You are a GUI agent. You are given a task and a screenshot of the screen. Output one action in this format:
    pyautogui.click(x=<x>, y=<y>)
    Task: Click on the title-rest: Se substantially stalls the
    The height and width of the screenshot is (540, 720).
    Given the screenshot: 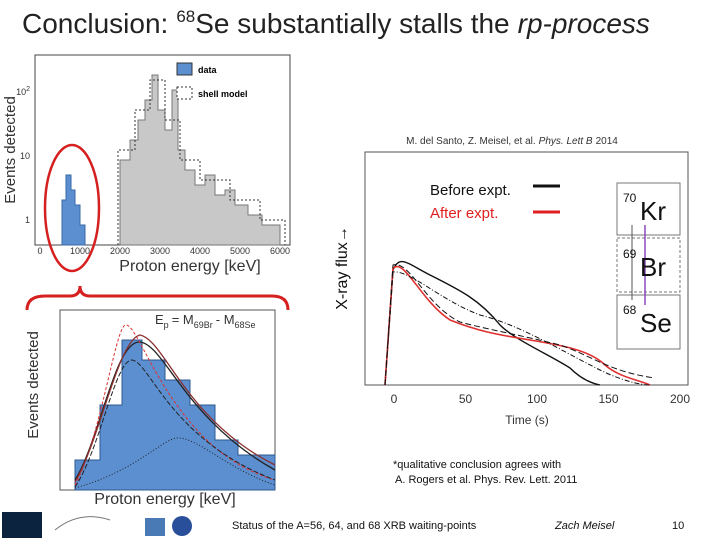 What is the action you would take?
    pyautogui.click(x=352, y=23)
    